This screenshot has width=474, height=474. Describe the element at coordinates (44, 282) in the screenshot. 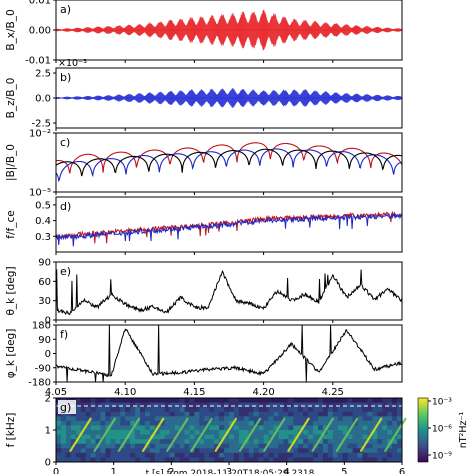

I see `y-tick-label: 60` at that location.